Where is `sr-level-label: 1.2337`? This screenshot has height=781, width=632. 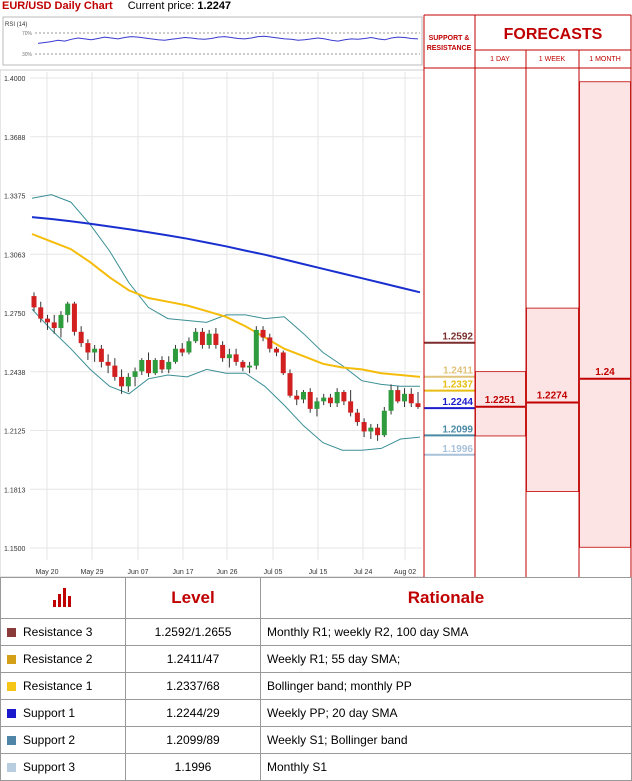
sr-level-label: 1.2337 is located at coordinates (457, 385).